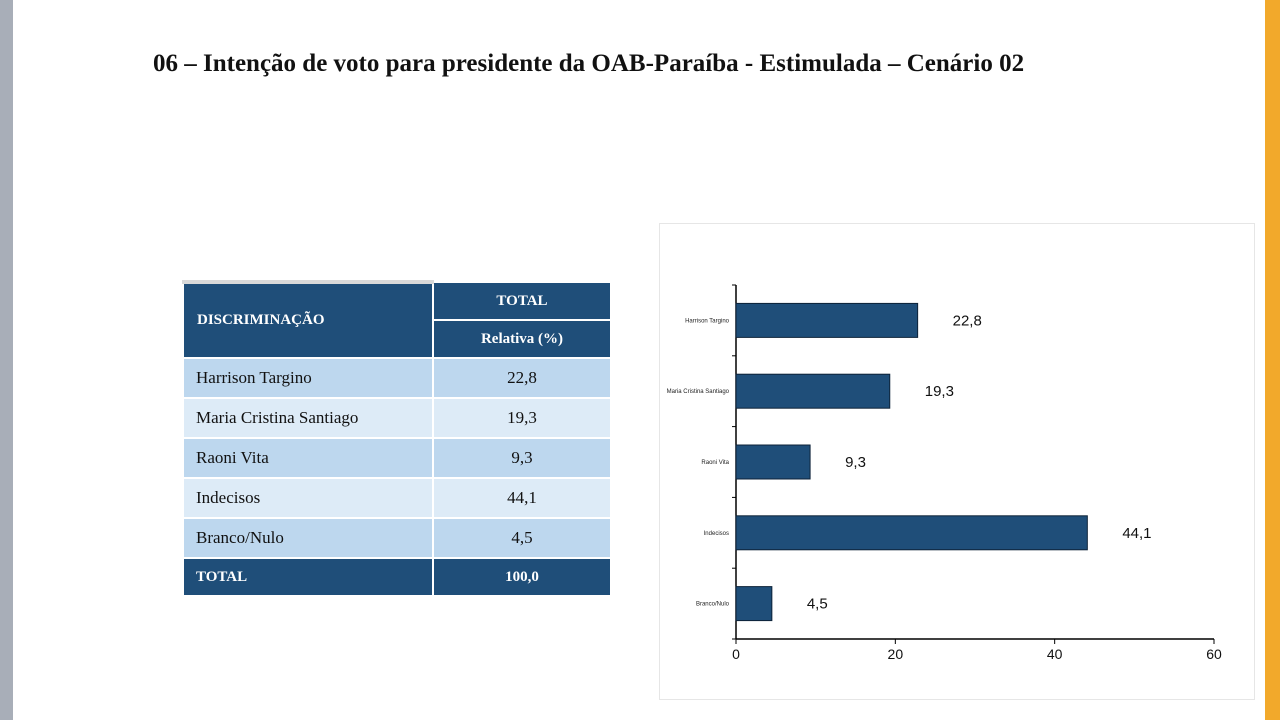 The image size is (1280, 720). What do you see at coordinates (939, 391) in the screenshot?
I see `value-label: 19,3` at bounding box center [939, 391].